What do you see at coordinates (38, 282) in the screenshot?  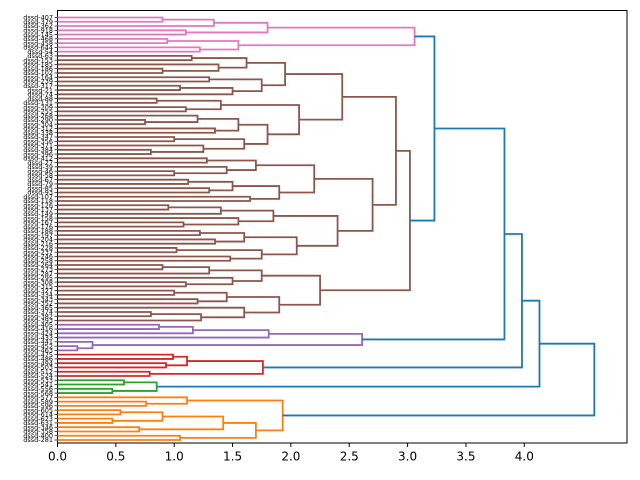 I see `leaf-label: dssd-308` at bounding box center [38, 282].